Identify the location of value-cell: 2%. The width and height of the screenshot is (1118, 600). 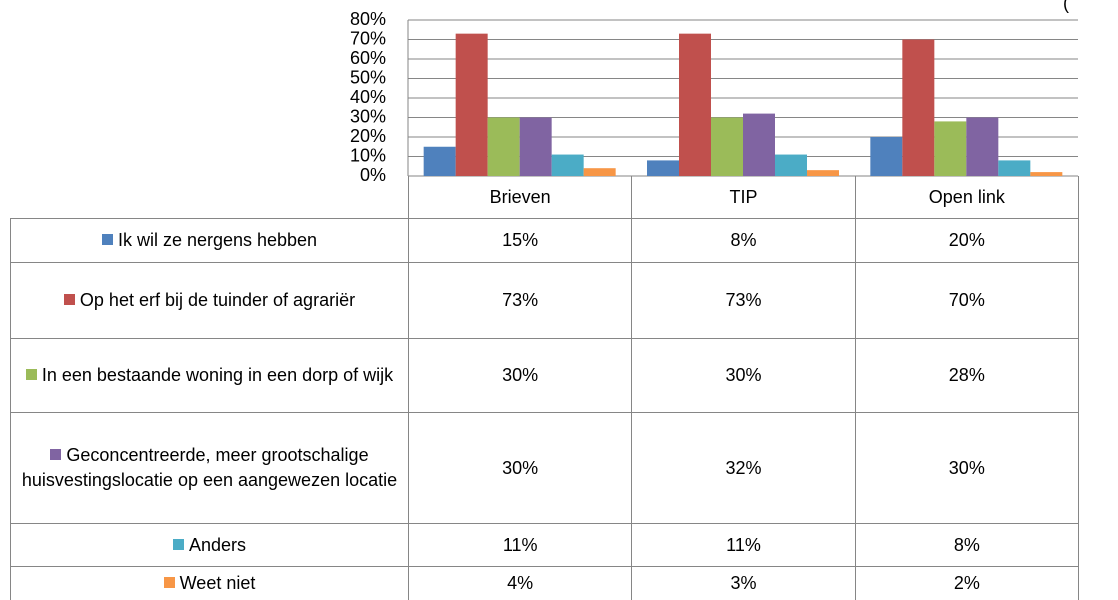
(966, 583).